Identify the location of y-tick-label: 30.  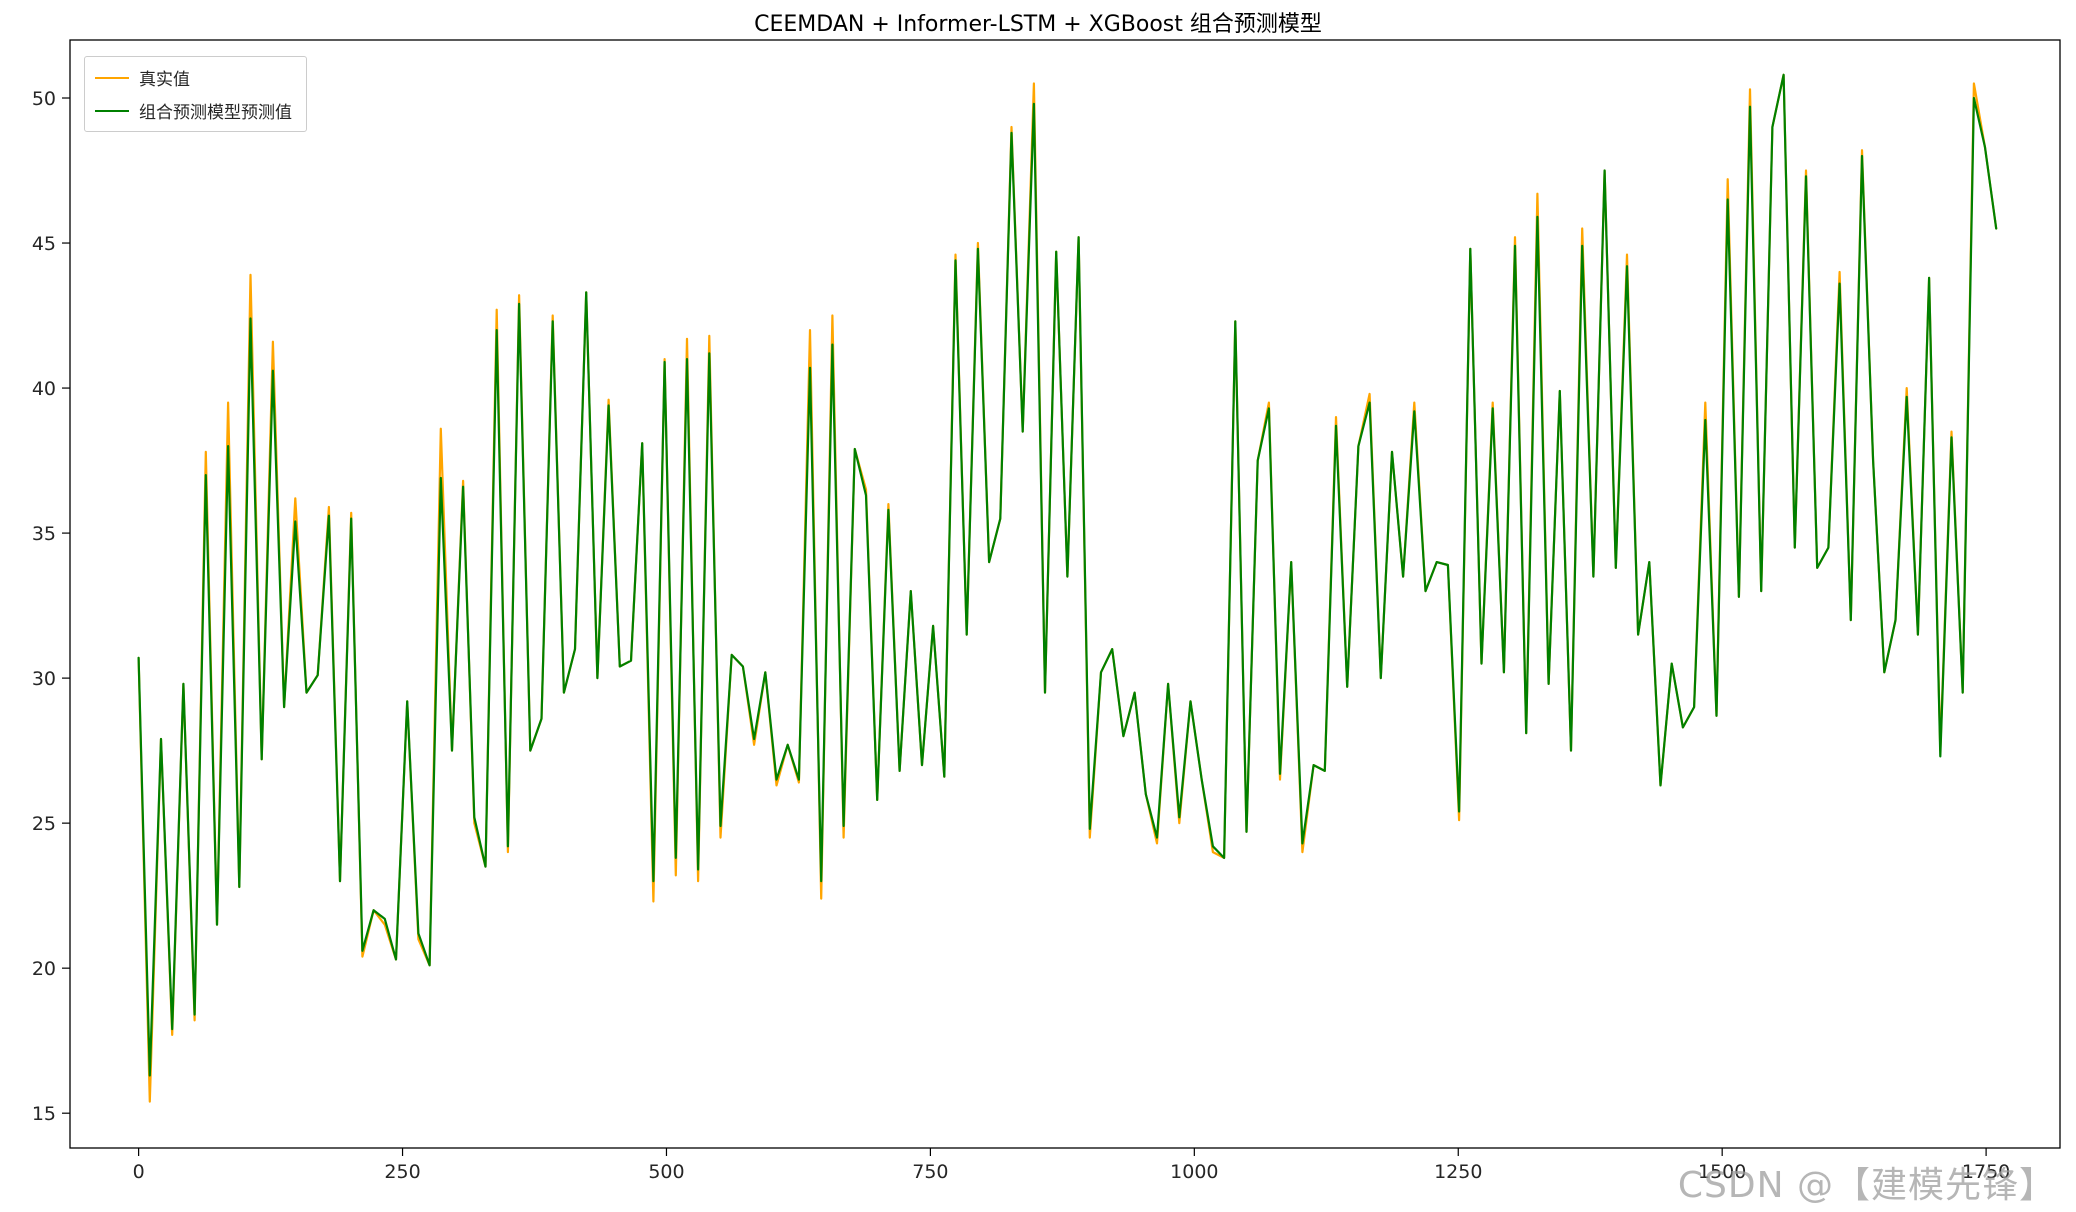
(44, 679).